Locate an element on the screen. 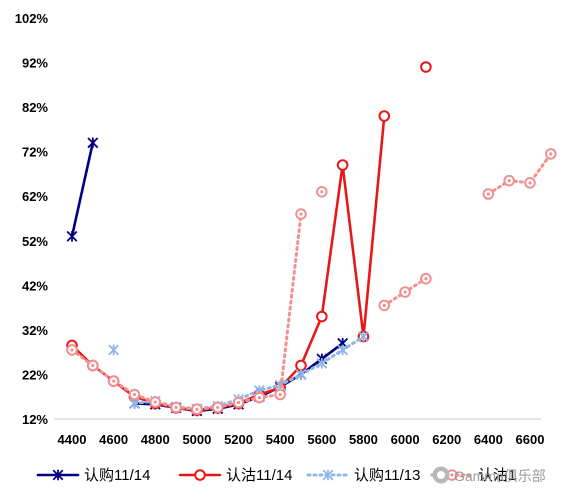 This screenshot has width=564, height=501. y-tick-label: 72% is located at coordinates (35, 152).